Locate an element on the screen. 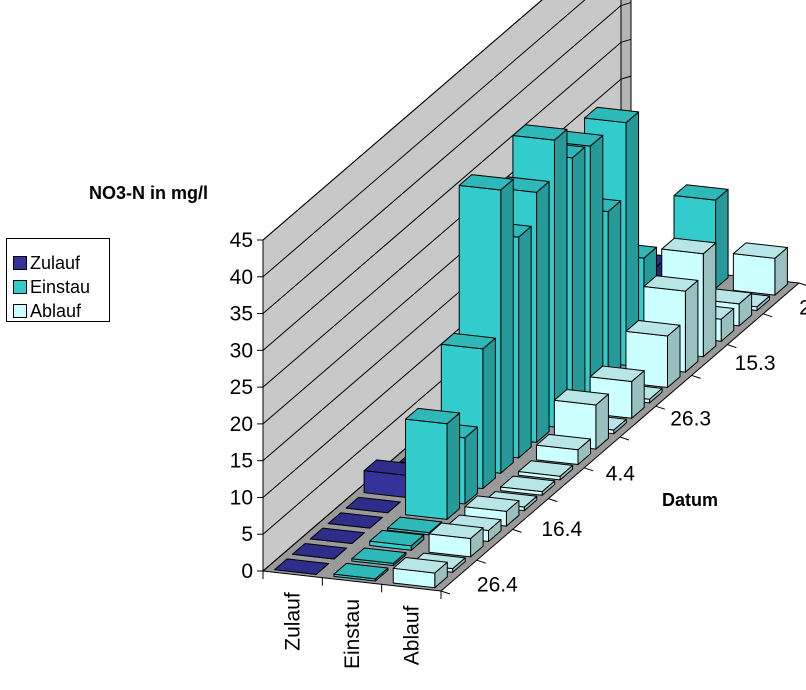 This screenshot has width=806, height=690. legend-swatch-einstau is located at coordinates (20, 287).